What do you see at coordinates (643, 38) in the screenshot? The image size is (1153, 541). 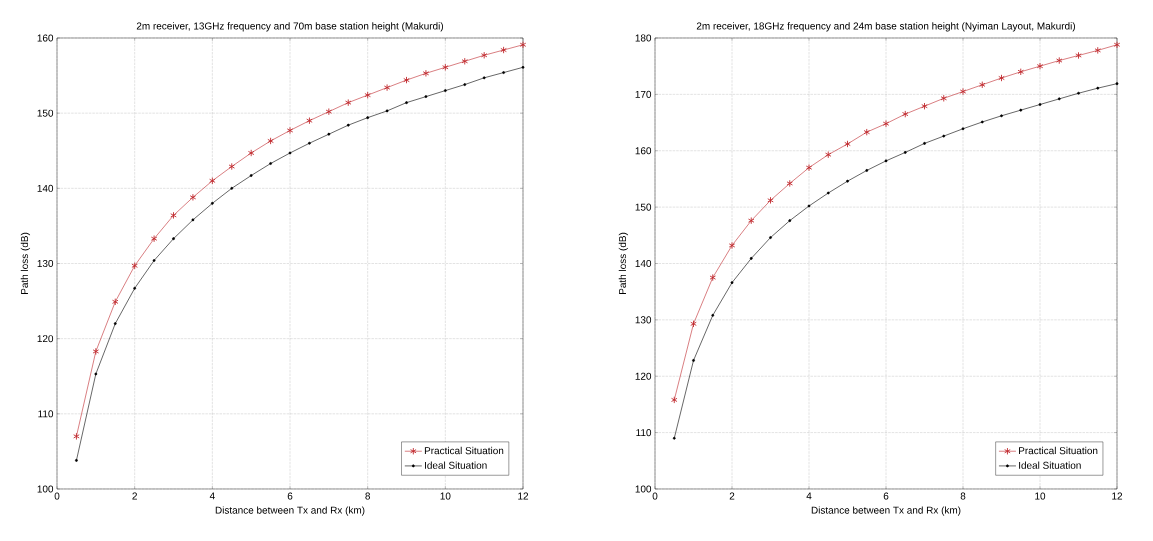 I see `y-tick-label: 180` at bounding box center [643, 38].